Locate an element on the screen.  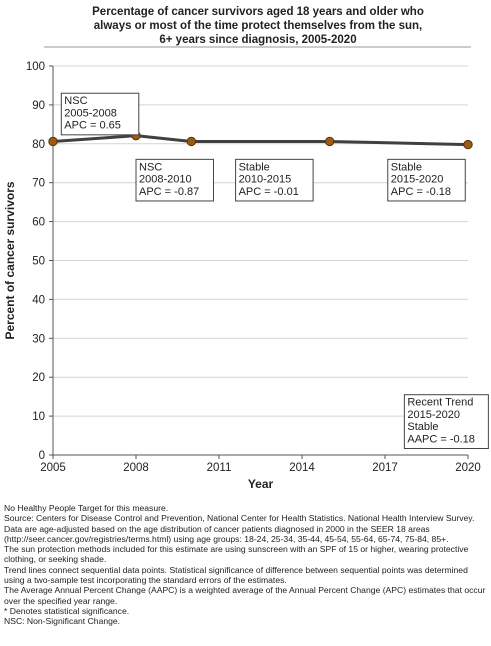
x-tick-label: 2017 is located at coordinates (385, 468).